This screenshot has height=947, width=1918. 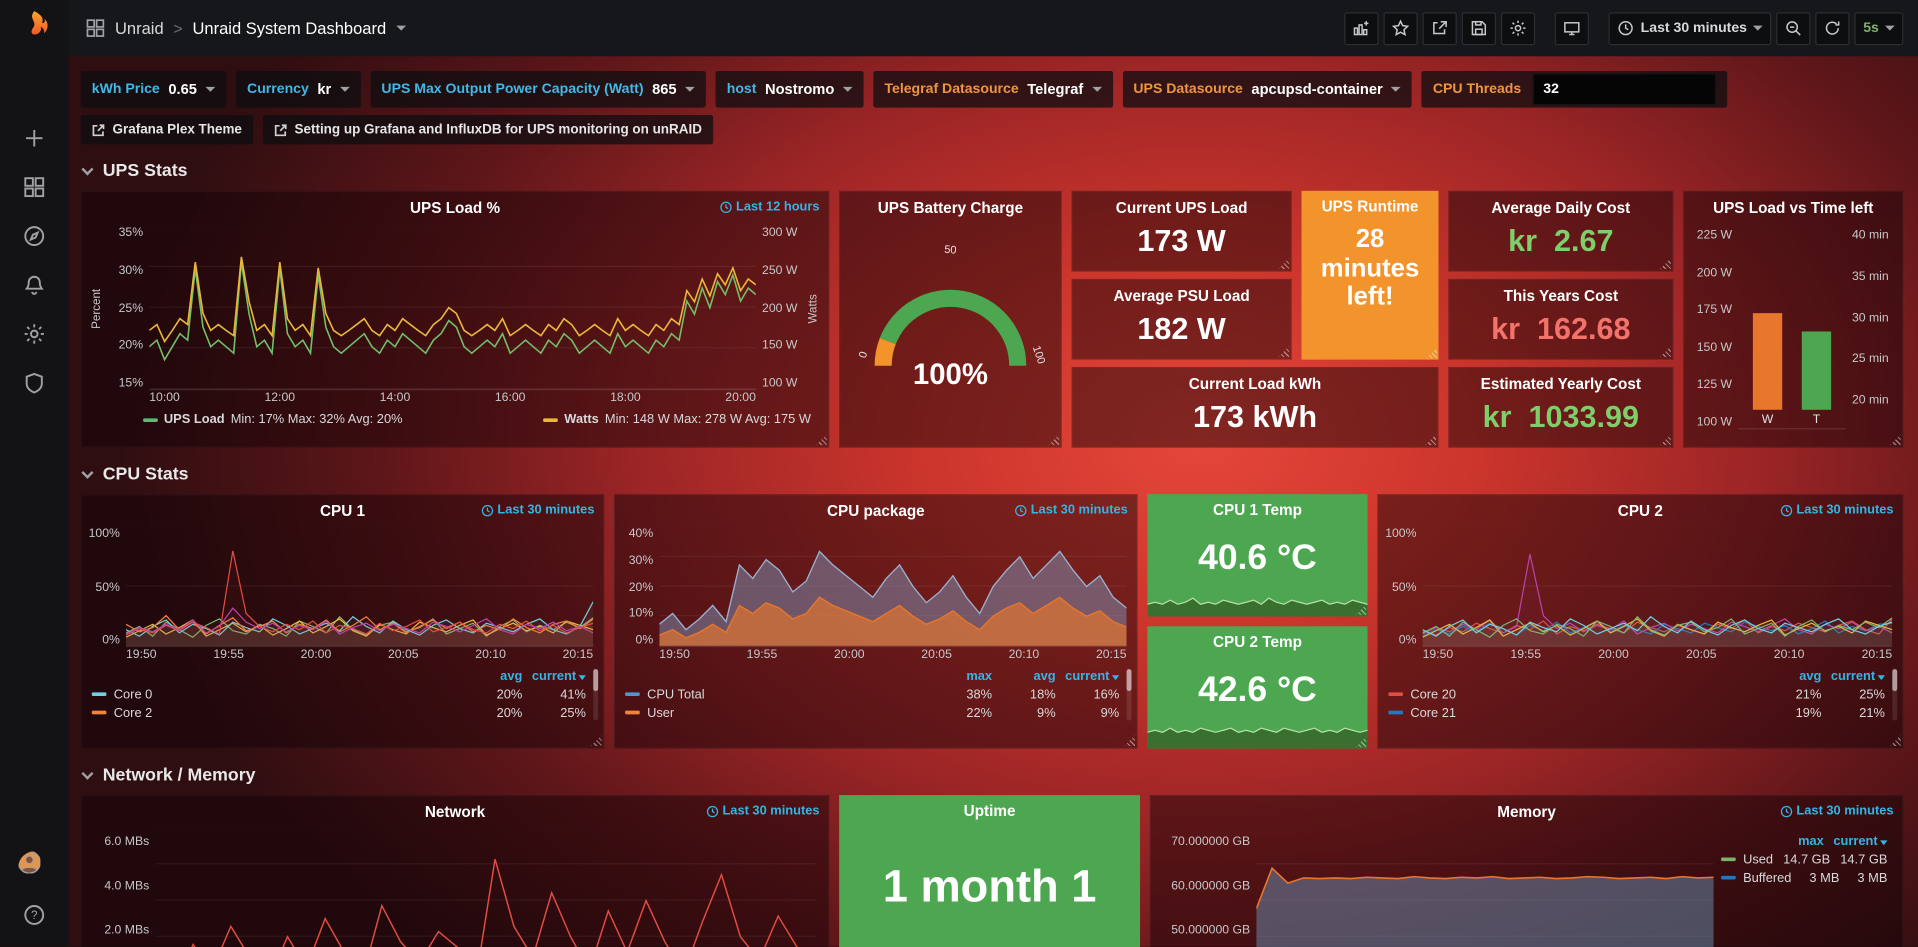 What do you see at coordinates (677, 419) in the screenshot?
I see `legend-series: Watts Min: 148 W Max: 278 W Avg: 175 W` at bounding box center [677, 419].